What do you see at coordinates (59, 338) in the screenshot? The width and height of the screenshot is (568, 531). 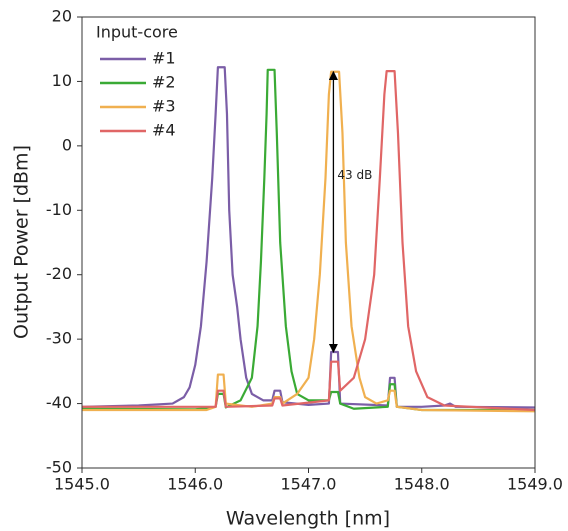 I see `y-tick-label: -30` at bounding box center [59, 338].